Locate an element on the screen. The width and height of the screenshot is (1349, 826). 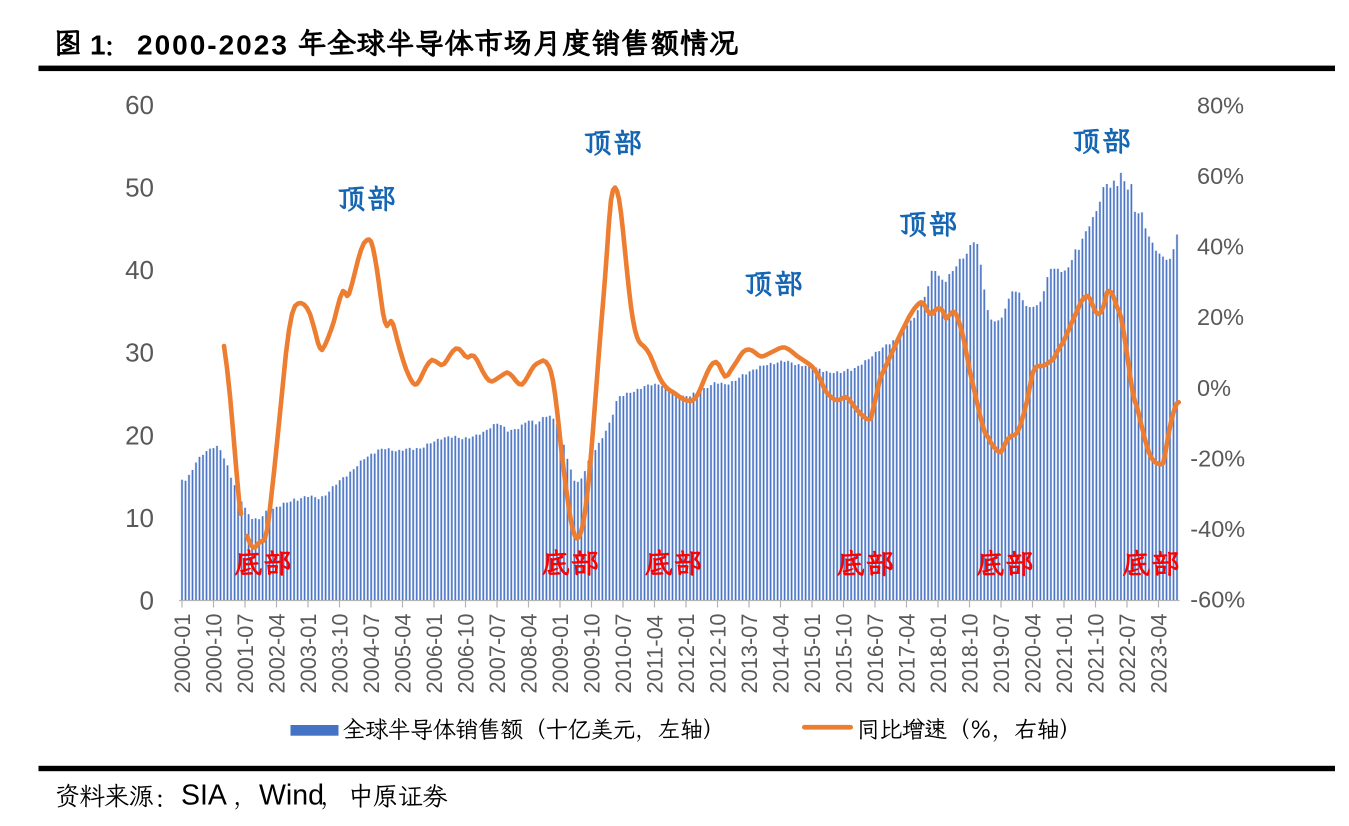
svg-text: 2007-07 is located at coordinates (497, 654).